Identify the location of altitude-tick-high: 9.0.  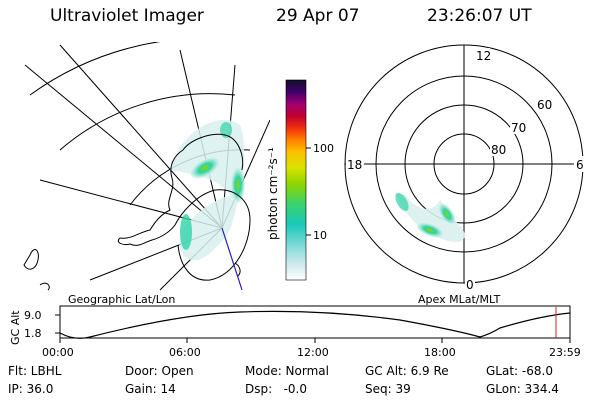
(33, 315).